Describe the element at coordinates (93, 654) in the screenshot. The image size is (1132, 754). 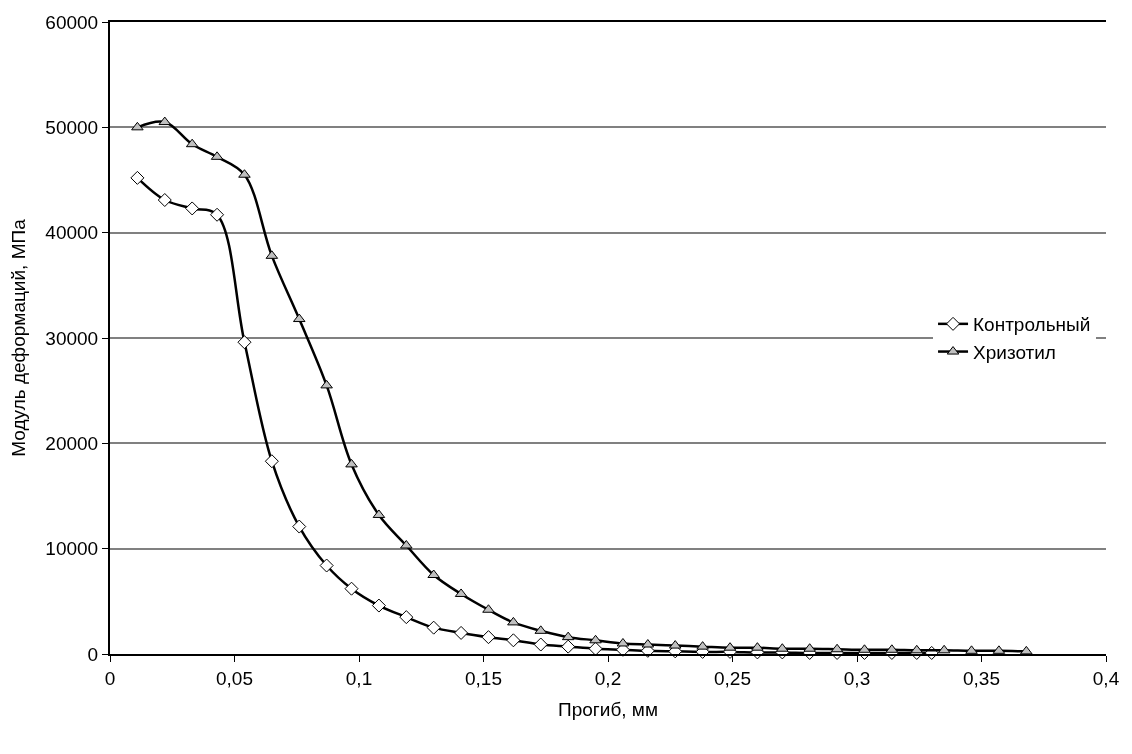
I see `y-tick-label: 0` at that location.